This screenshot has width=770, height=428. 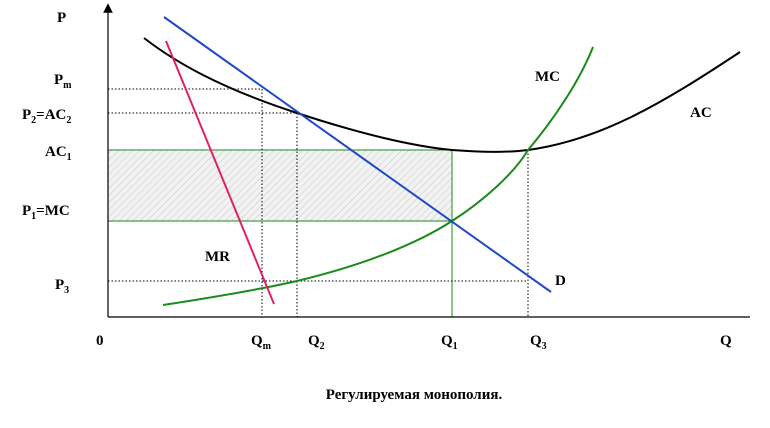 I want to click on ac-curve-label: AC, so click(x=701, y=113).